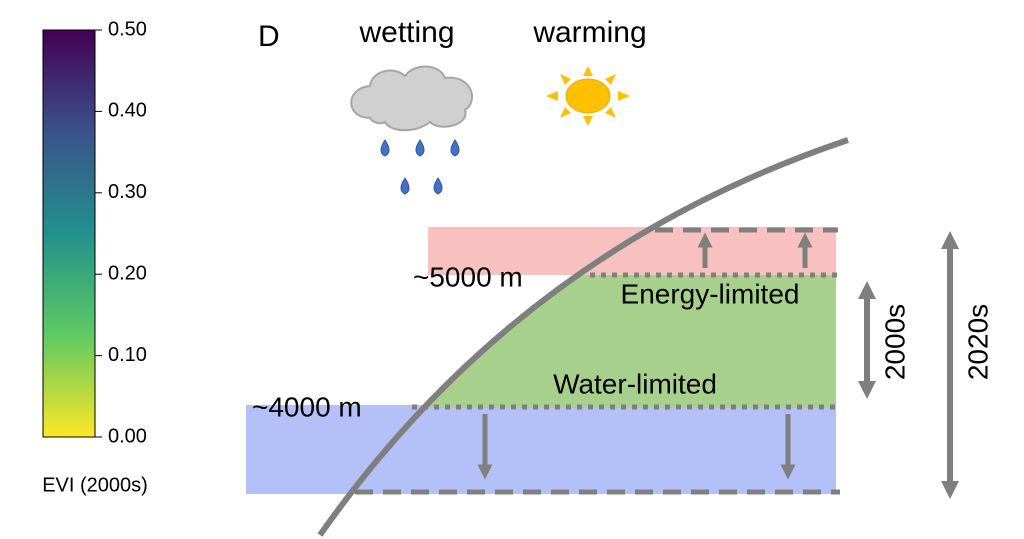 This screenshot has width=1024, height=539. Describe the element at coordinates (635, 383) in the screenshot. I see `water-zone-label: Water-limited` at that location.